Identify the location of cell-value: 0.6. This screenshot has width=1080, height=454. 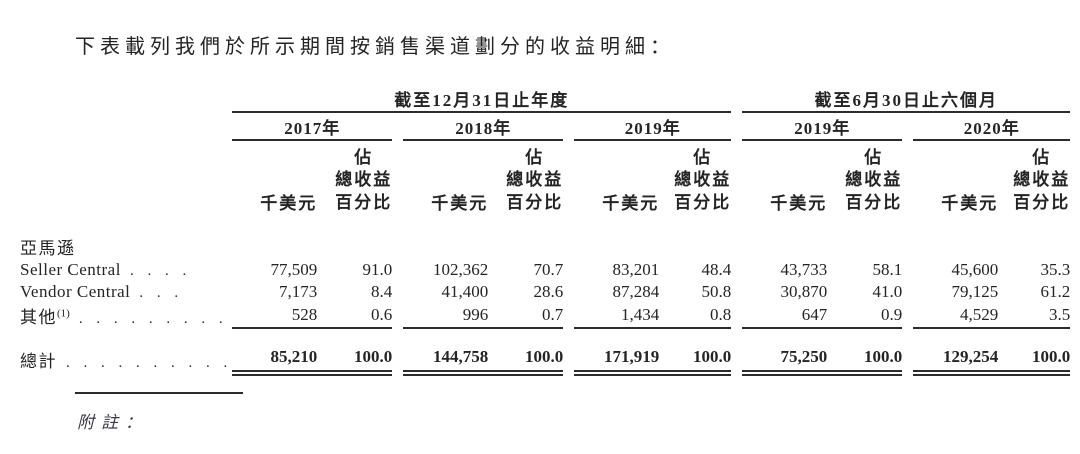
(355, 316).